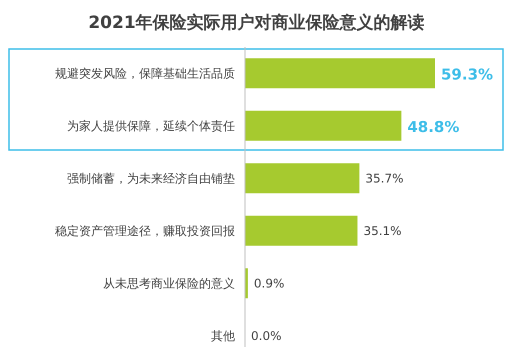  What do you see at coordinates (223, 335) in the screenshot?
I see `y-tick-label: 其他` at bounding box center [223, 335].